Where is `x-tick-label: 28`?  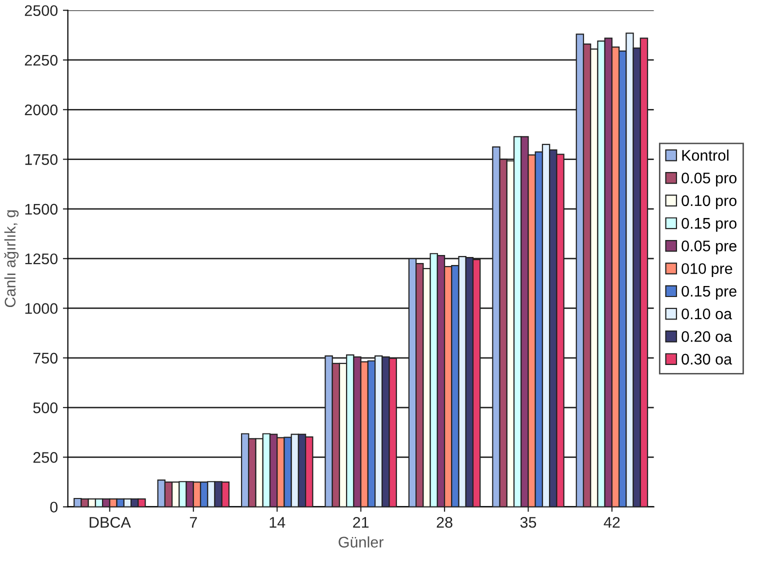 x-tick-label: 28 is located at coordinates (444, 522).